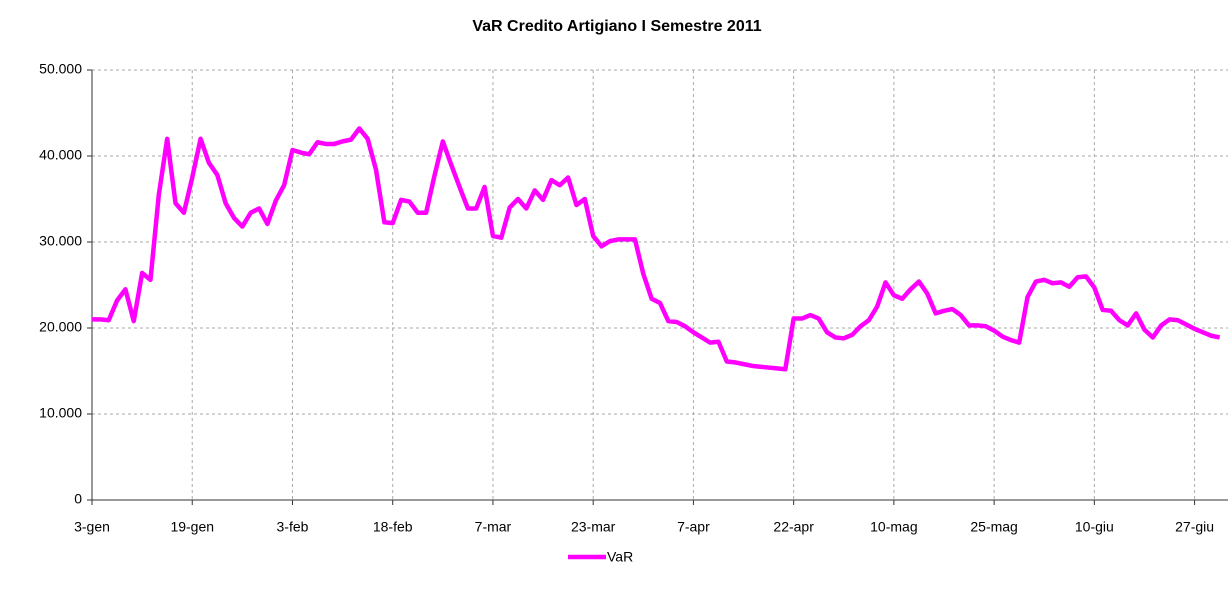 Image resolution: width=1232 pixels, height=591 pixels. I want to click on x-tick-label: 19-gen, so click(192, 527).